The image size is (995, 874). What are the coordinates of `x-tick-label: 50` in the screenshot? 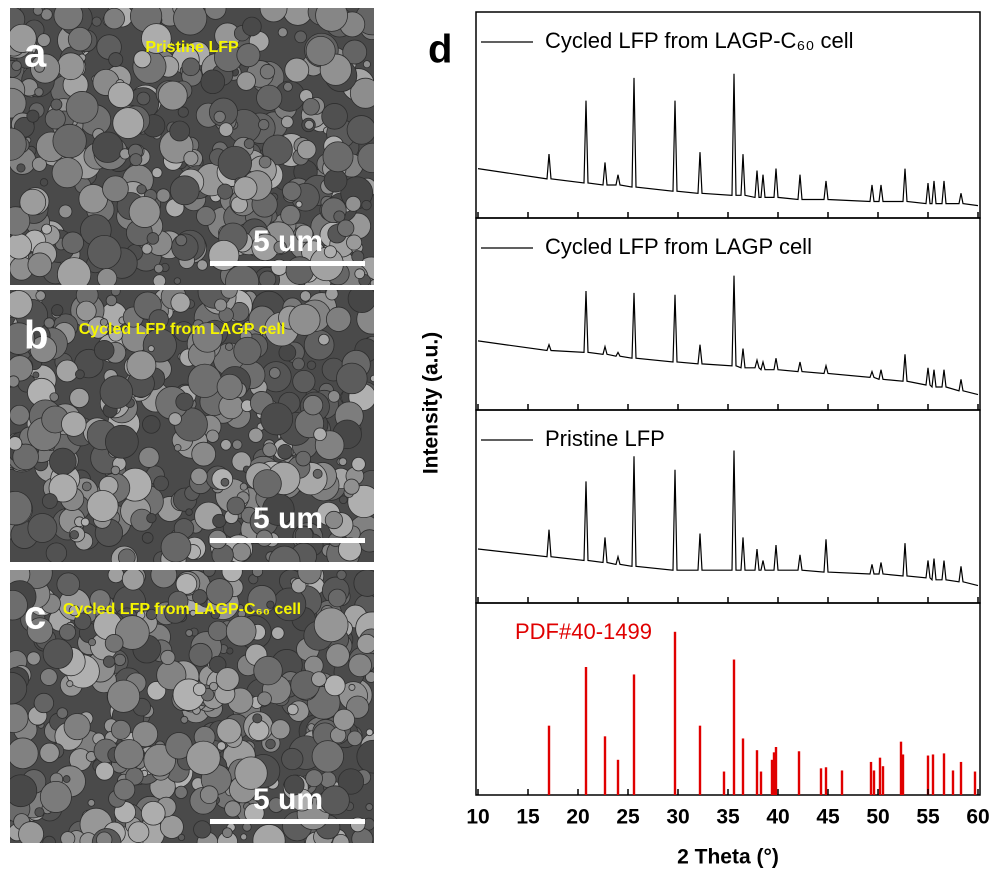 It's located at (877, 817).